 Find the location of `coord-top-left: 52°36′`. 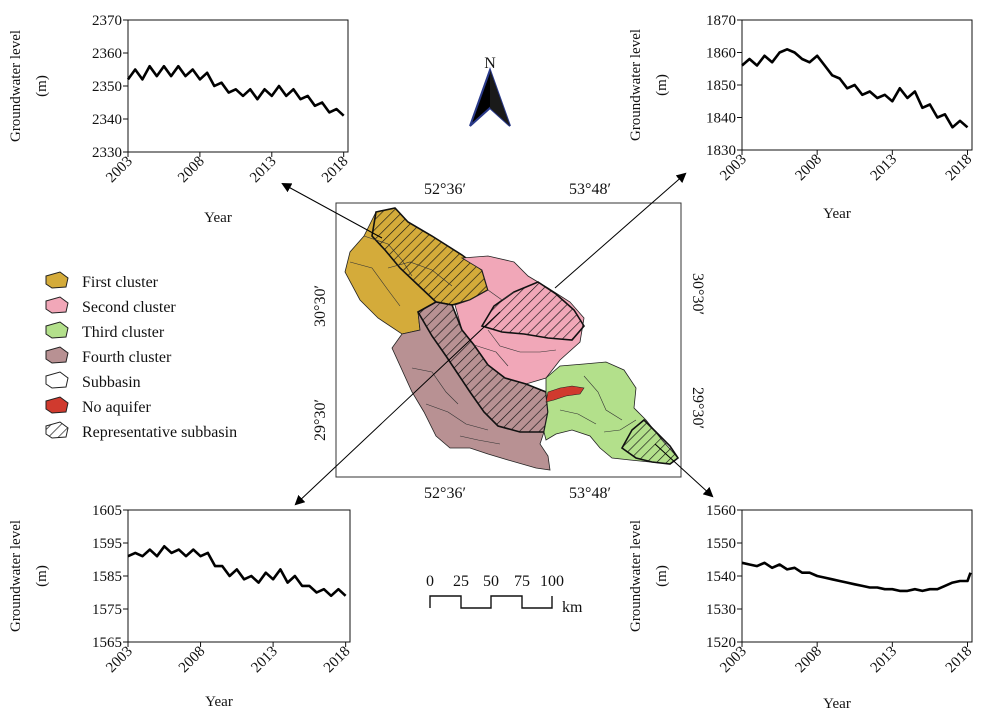

coord-top-left: 52°36′ is located at coordinates (445, 189).